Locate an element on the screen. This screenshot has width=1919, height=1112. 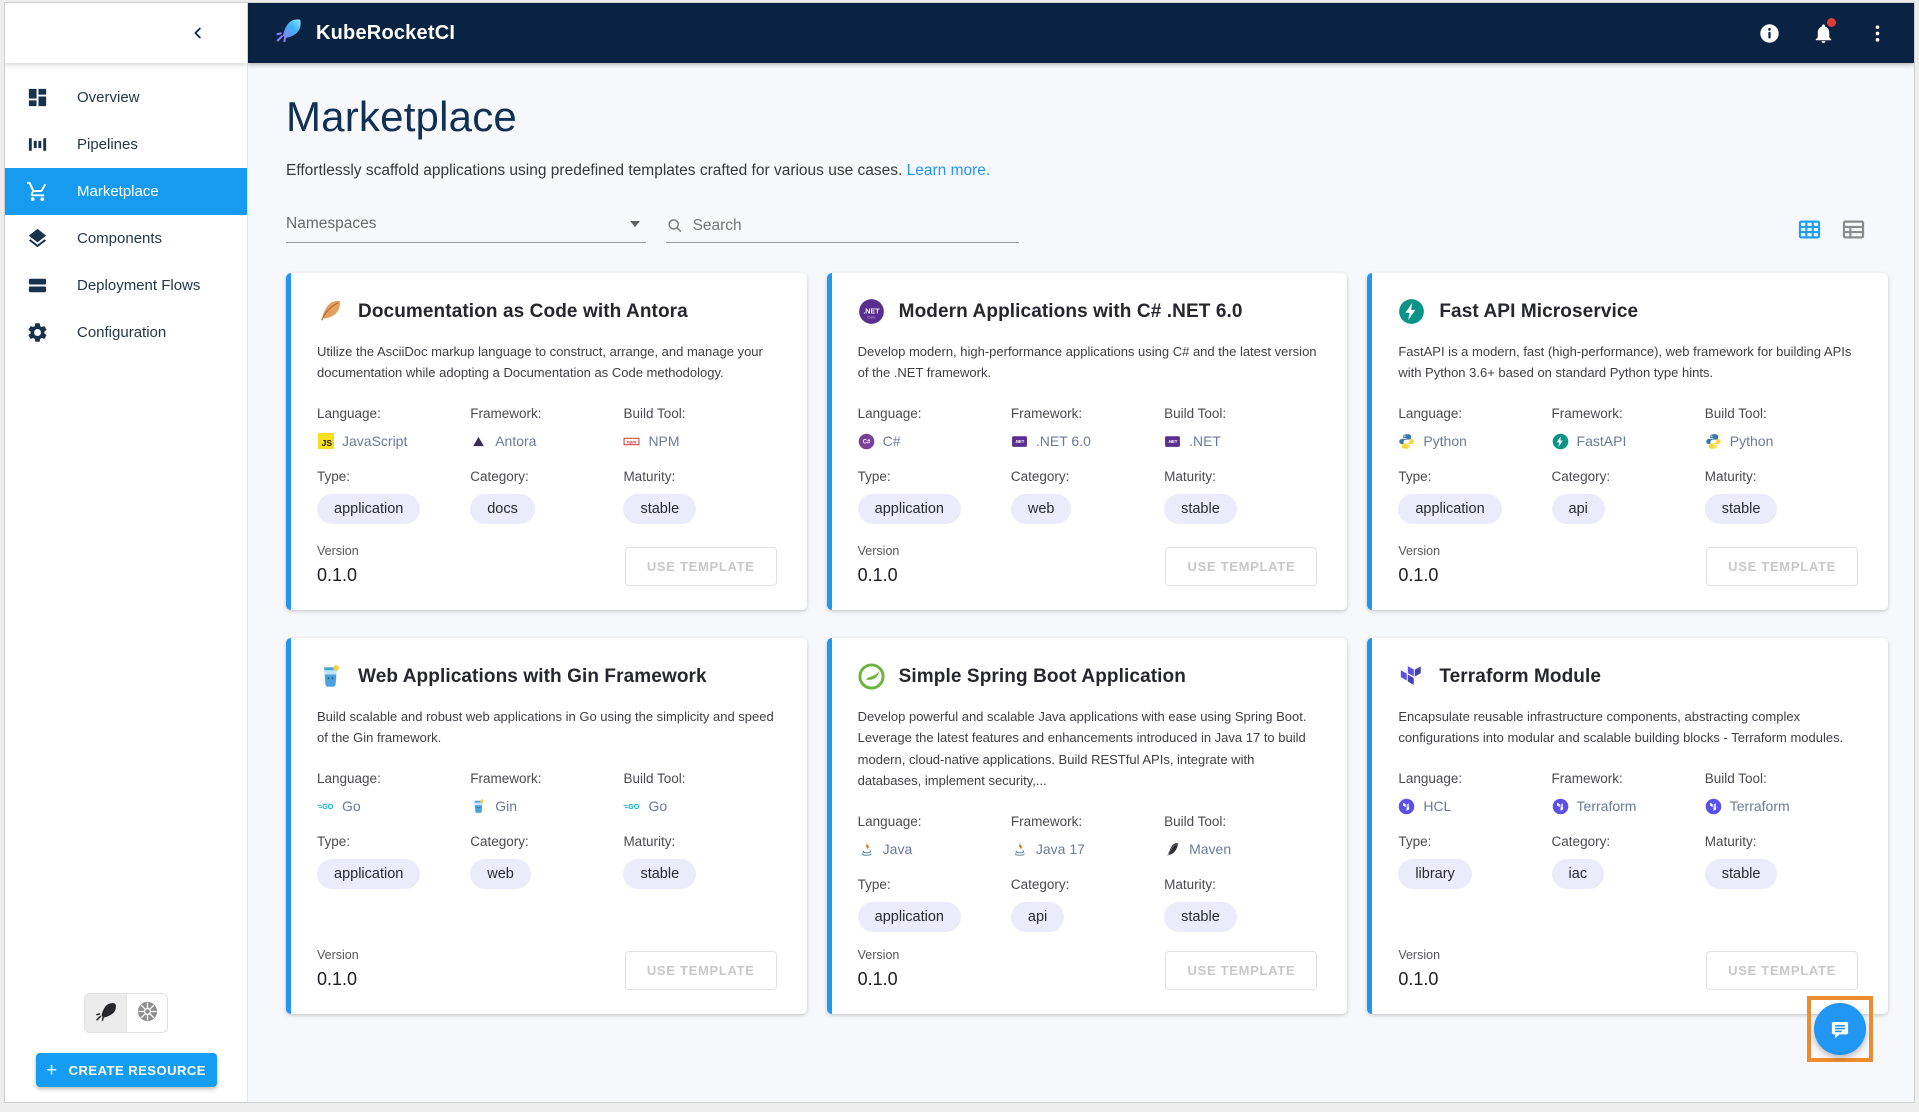
create-resource-button: + CREATE RESOURCE is located at coordinates (126, 1070).